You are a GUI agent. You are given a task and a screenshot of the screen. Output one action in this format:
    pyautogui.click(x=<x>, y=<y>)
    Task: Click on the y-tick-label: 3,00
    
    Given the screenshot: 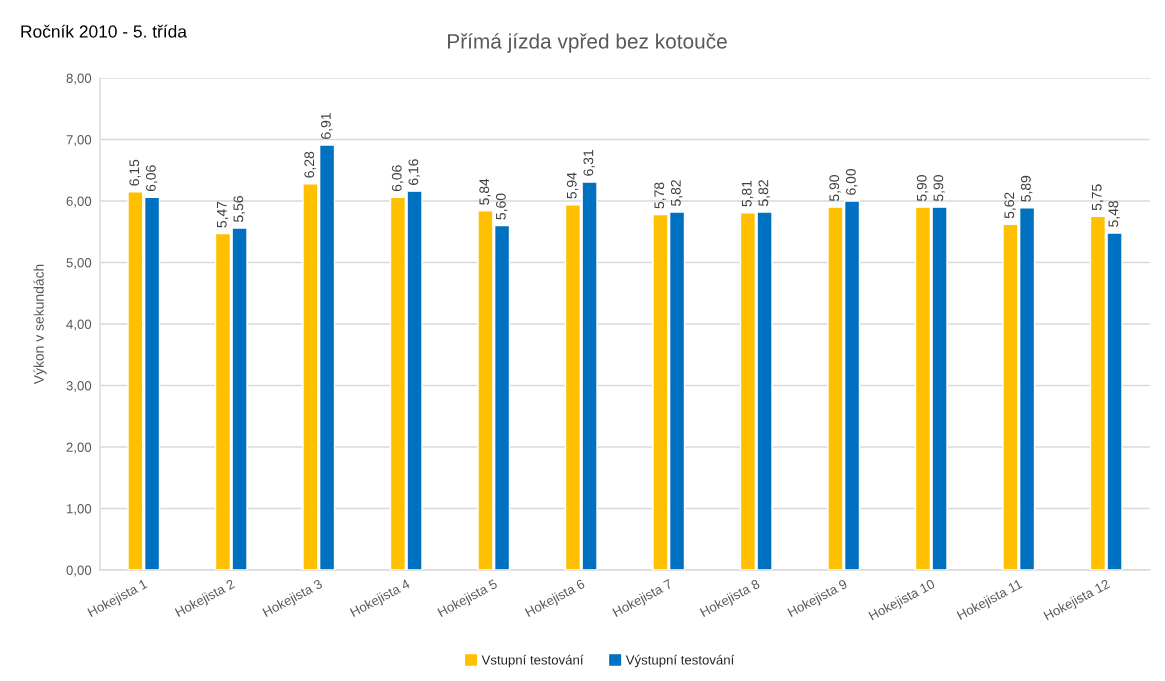 What is the action you would take?
    pyautogui.click(x=79, y=386)
    